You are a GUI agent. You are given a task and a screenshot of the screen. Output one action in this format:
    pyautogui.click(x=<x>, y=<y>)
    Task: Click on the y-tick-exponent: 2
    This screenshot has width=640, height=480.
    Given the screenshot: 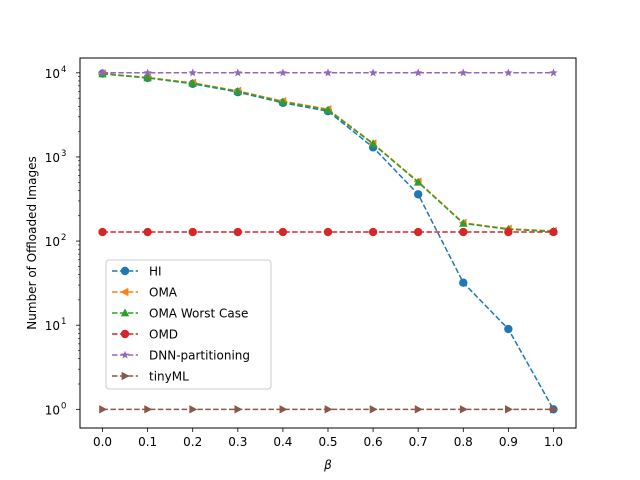 What is the action you would take?
    pyautogui.click(x=63, y=238)
    